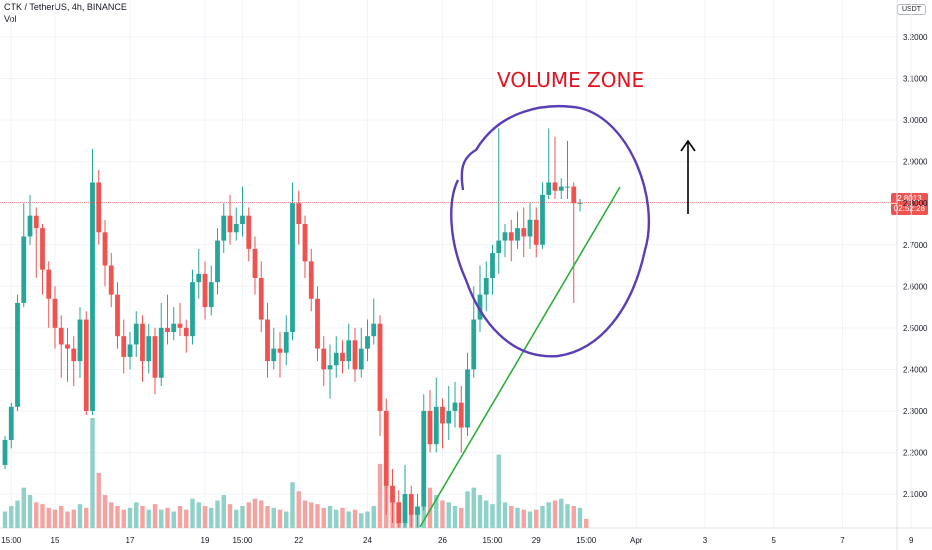 Image resolution: width=932 pixels, height=550 pixels. Describe the element at coordinates (298, 540) in the screenshot. I see `x-tick-label: 22` at that location.